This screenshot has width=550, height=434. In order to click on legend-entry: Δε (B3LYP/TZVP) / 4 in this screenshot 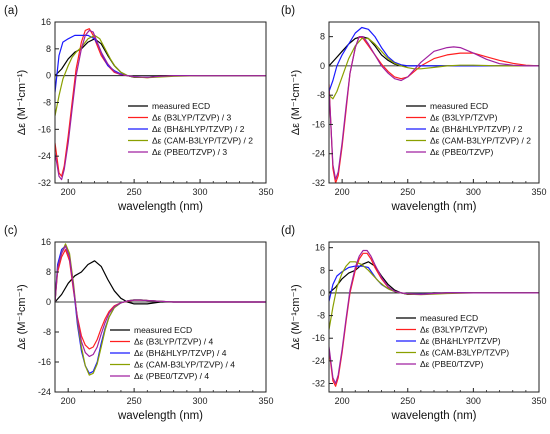, I will do `click(173, 342)`.